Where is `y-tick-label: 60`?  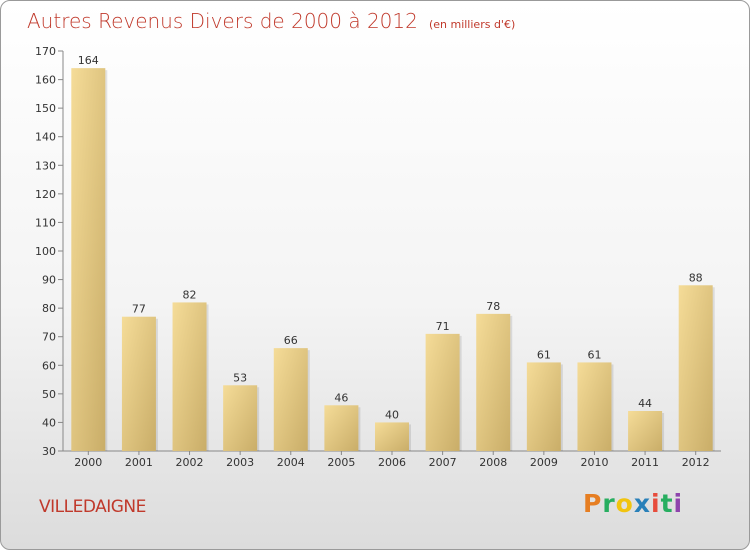 y-tick-label: 60 is located at coordinates (49, 365).